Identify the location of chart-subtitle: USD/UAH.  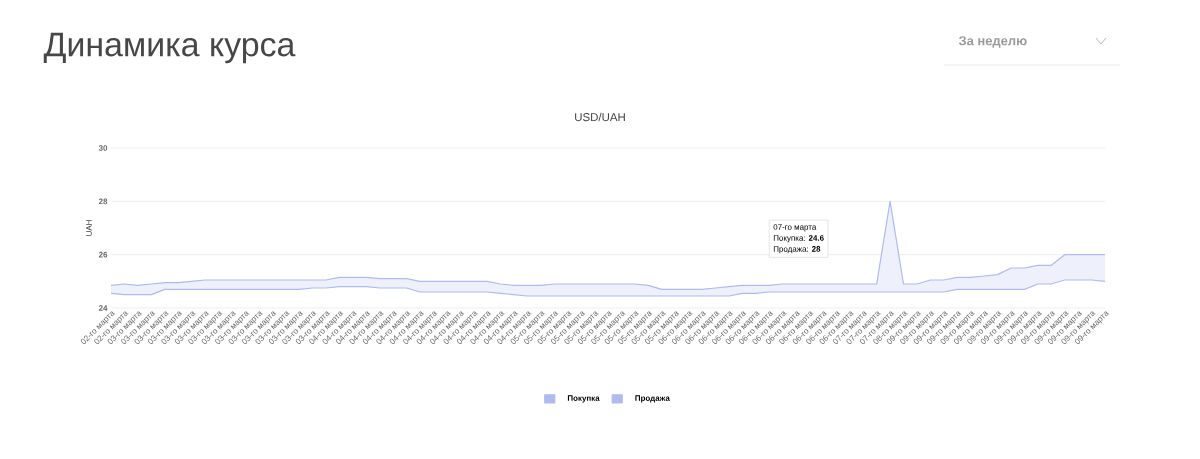
(600, 117).